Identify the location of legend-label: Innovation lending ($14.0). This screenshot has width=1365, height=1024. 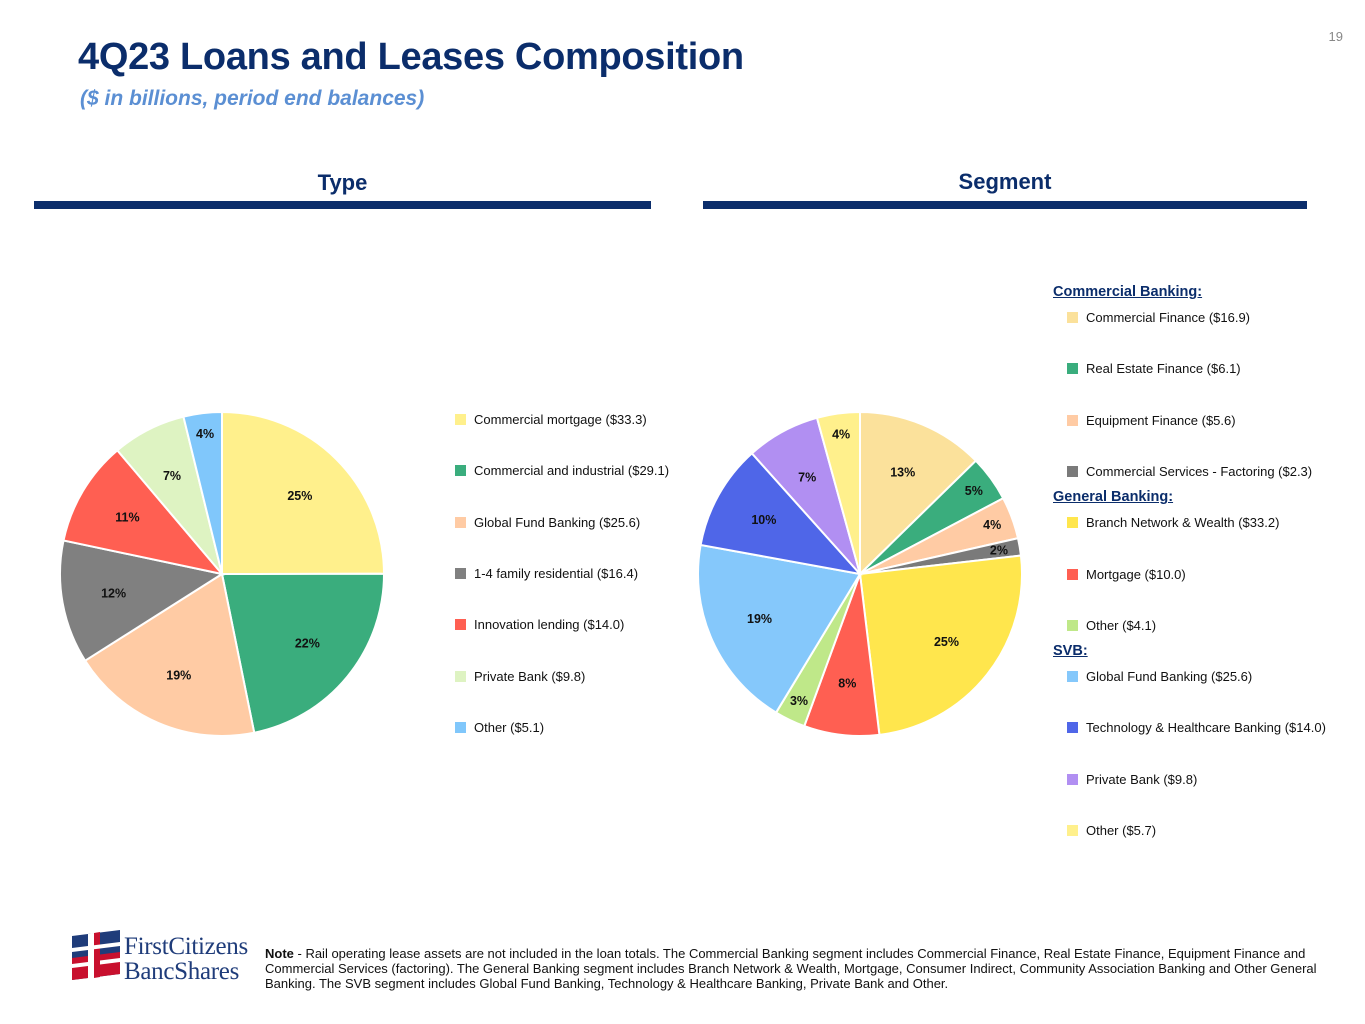
(549, 625).